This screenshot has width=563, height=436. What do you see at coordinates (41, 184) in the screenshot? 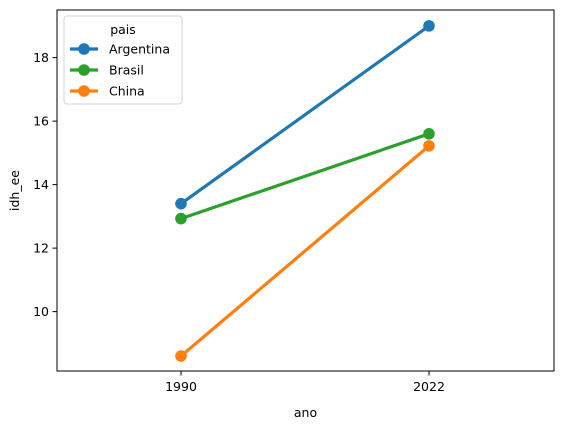
I see `y-tick-label: 14` at bounding box center [41, 184].